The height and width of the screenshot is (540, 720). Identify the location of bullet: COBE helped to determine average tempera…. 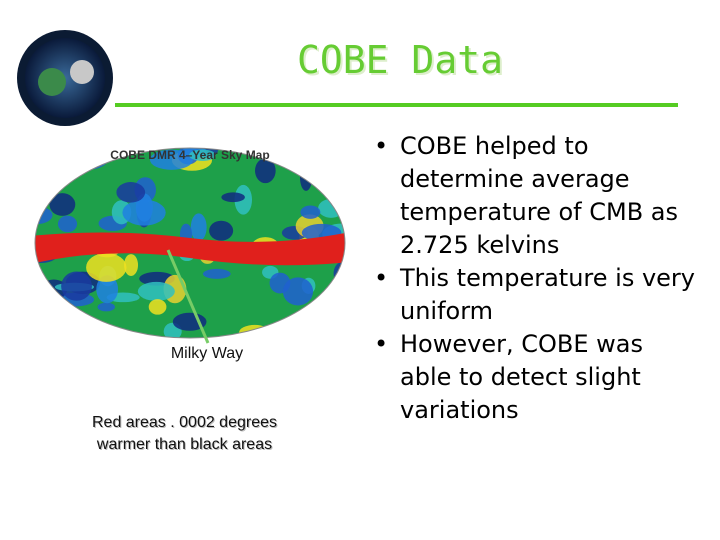
(533, 196).